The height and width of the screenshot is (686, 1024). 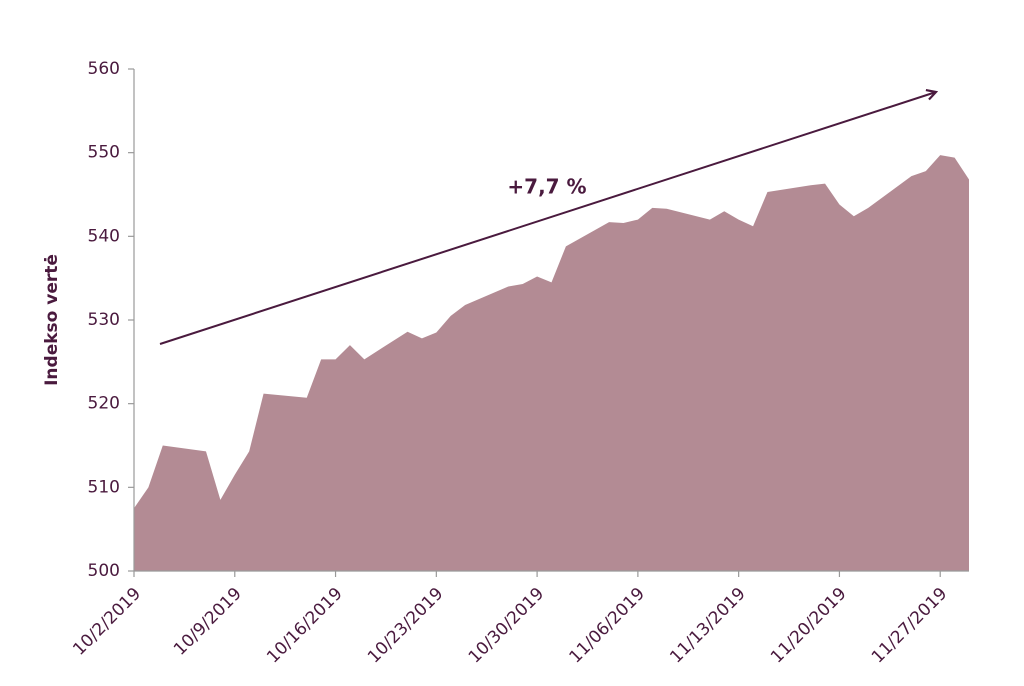 What do you see at coordinates (707, 625) in the screenshot?
I see `x-tick-label: 11/13/2019` at bounding box center [707, 625].